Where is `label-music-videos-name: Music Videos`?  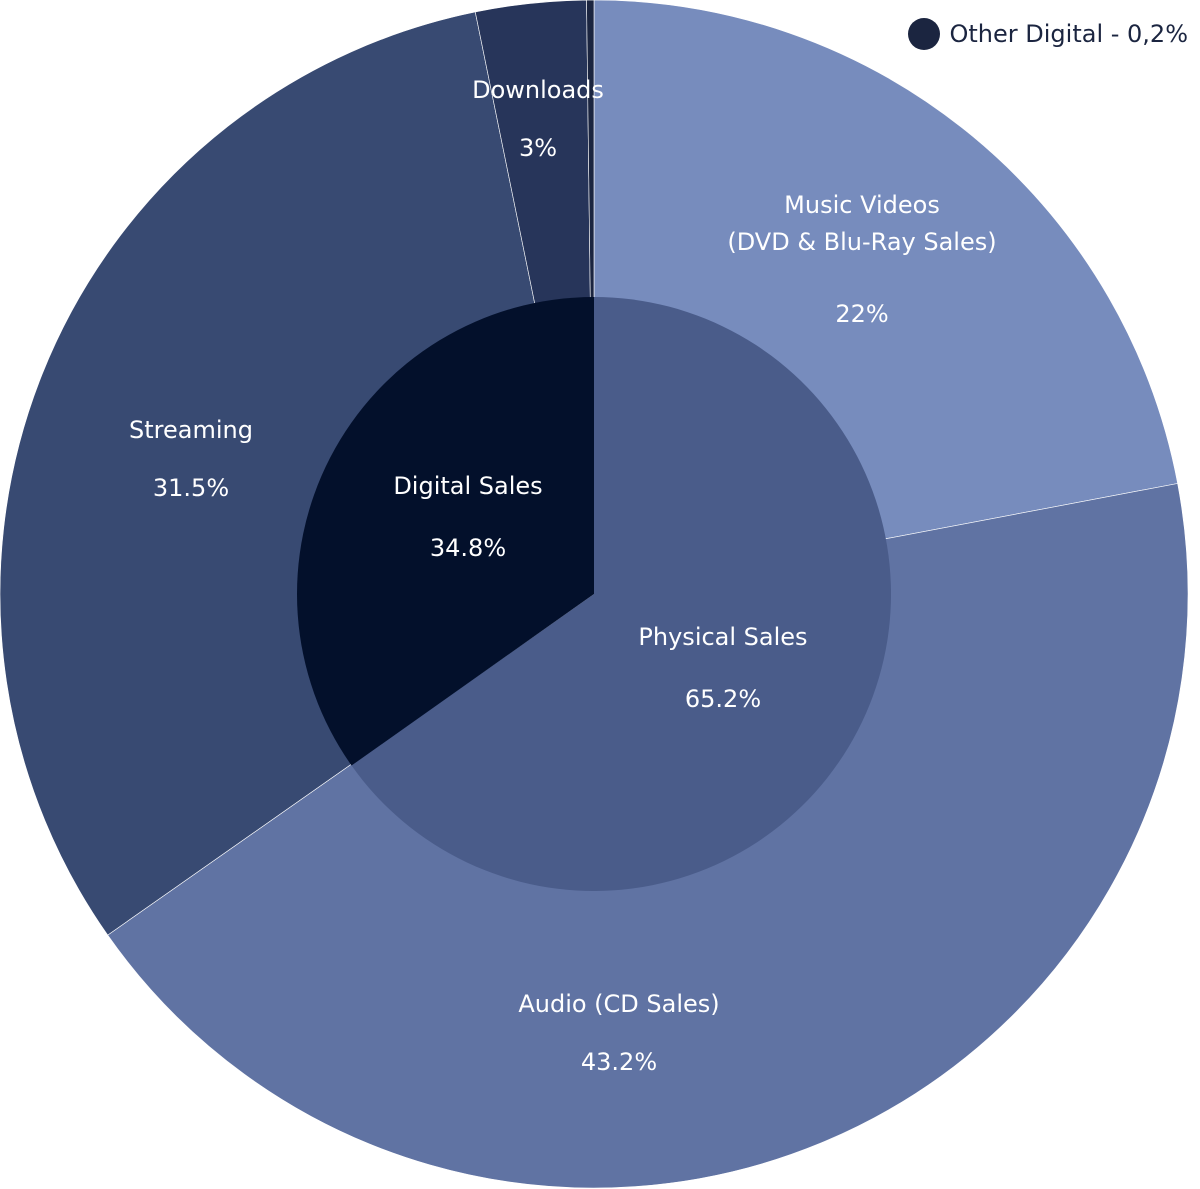
label-music-videos-name: Music Videos is located at coordinates (862, 205).